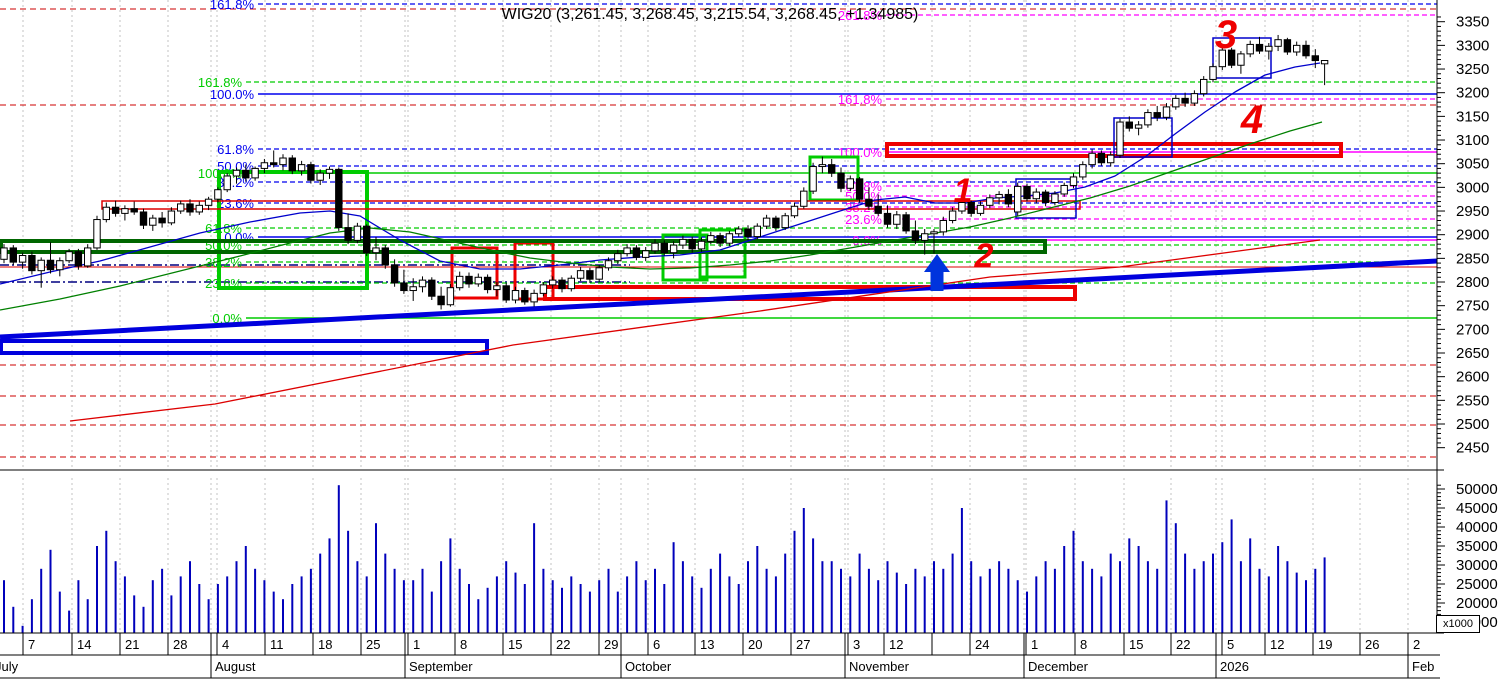 Image resolution: width=1506 pixels, height=679 pixels. Describe the element at coordinates (84, 644) in the screenshot. I see `week-date-label: 14` at that location.